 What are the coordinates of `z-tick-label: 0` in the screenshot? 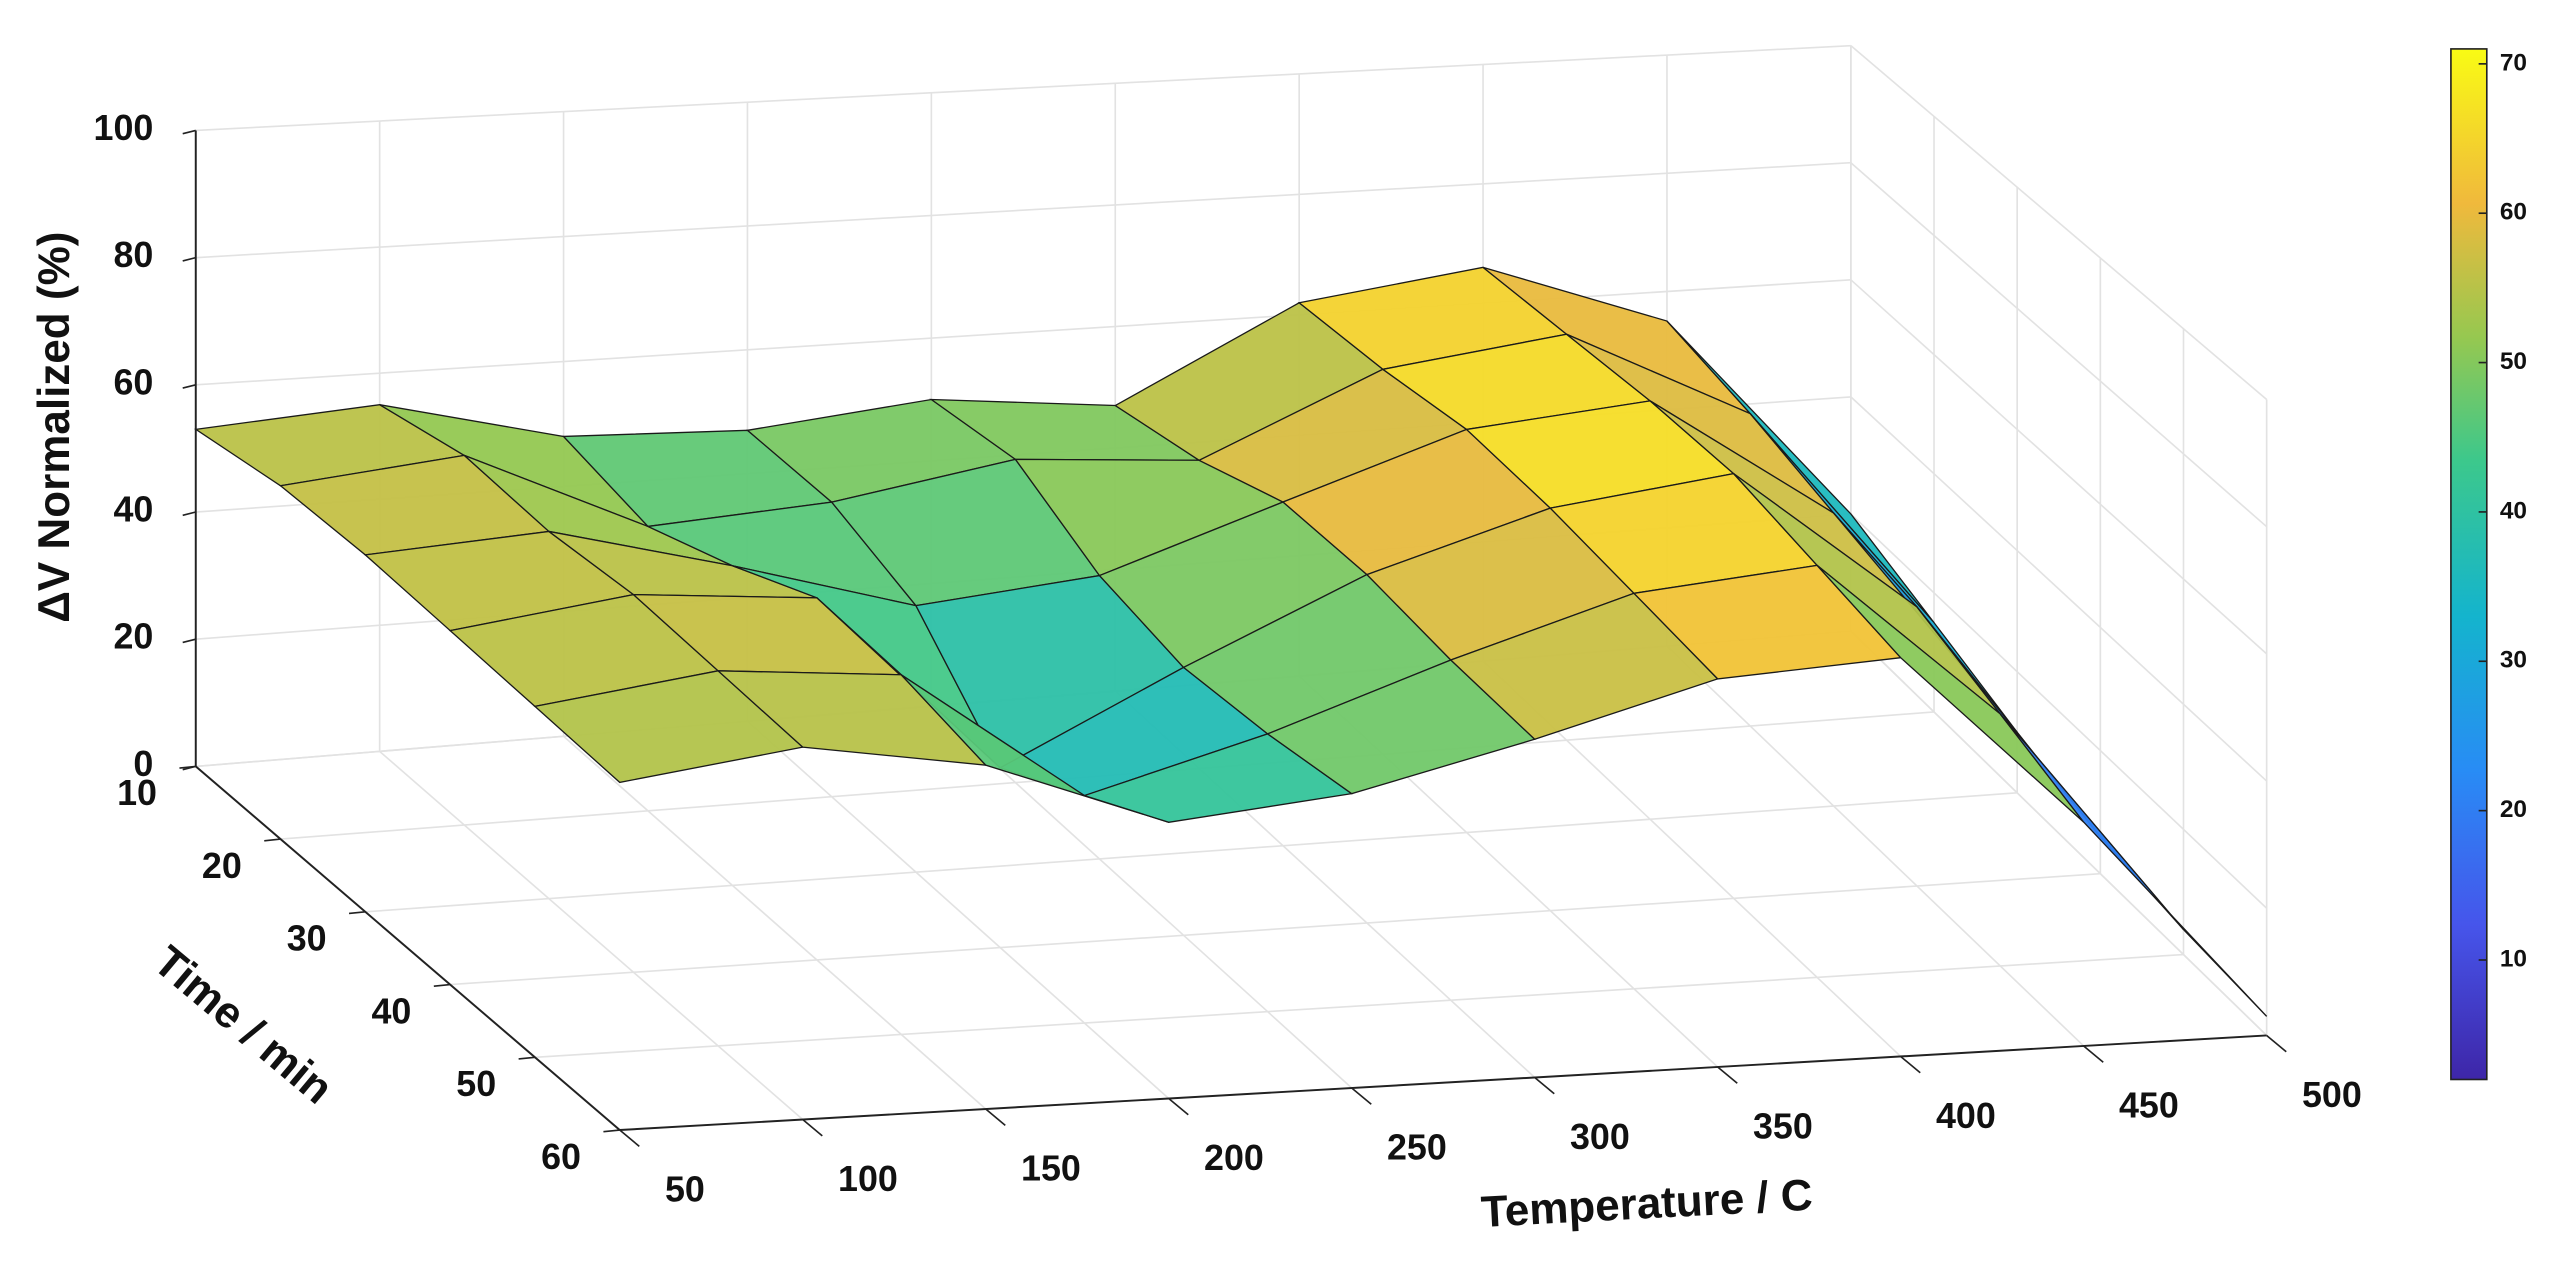 It's located at (143, 764).